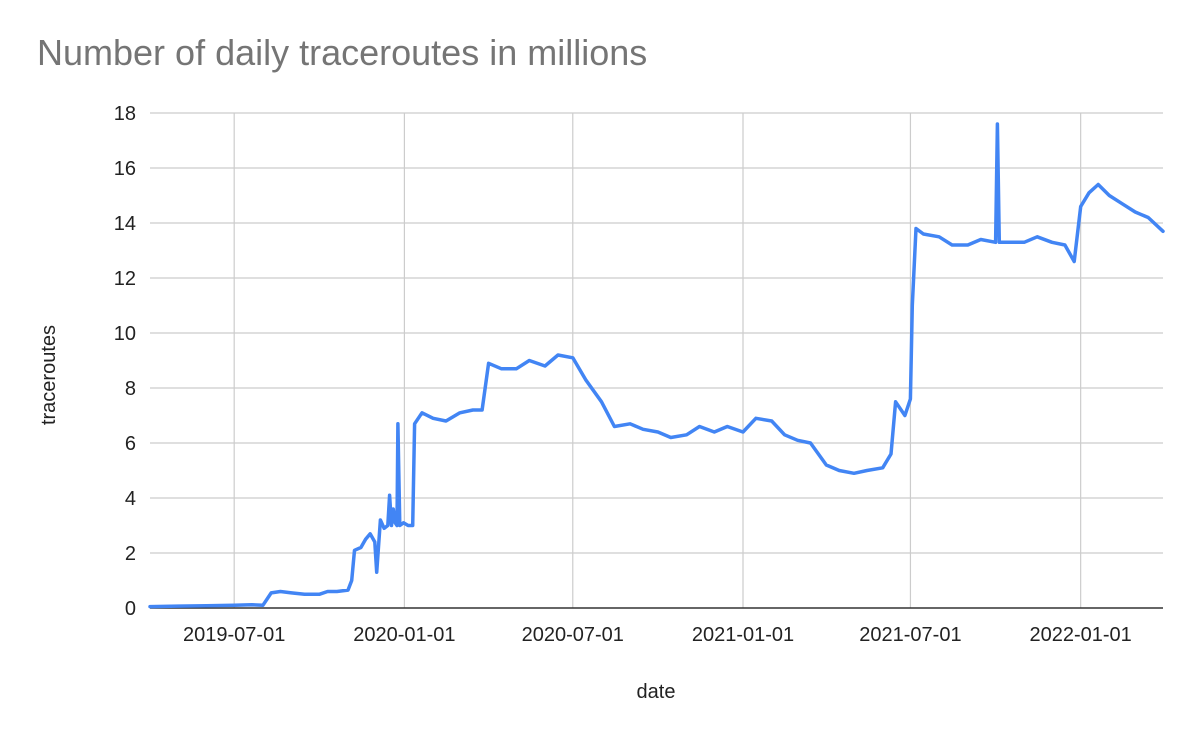  Describe the element at coordinates (1081, 635) in the screenshot. I see `x-tick-label: 2022-01-01` at that location.